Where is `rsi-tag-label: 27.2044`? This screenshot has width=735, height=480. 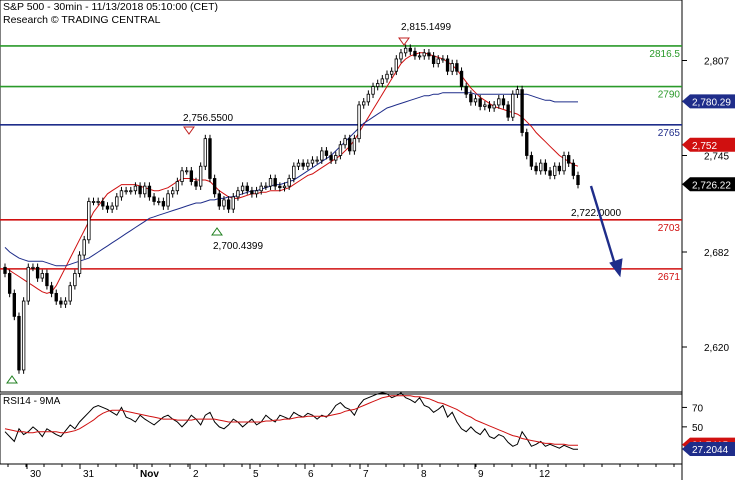
rsi-tag-label: 27.2044 is located at coordinates (710, 450).